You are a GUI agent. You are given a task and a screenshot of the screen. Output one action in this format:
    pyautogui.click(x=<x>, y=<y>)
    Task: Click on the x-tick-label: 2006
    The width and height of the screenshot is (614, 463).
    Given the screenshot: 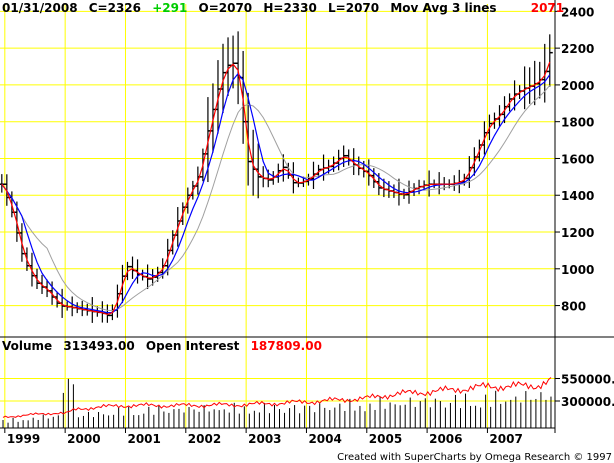 What is the action you would take?
    pyautogui.click(x=445, y=439)
    